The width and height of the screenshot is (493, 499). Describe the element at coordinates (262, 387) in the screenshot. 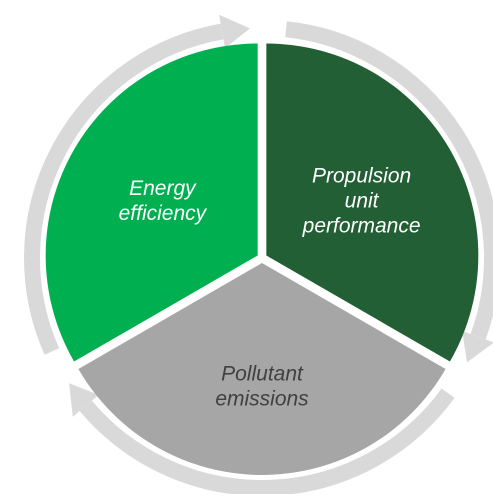

I see `segment-label: Pollutant emissions` at that location.